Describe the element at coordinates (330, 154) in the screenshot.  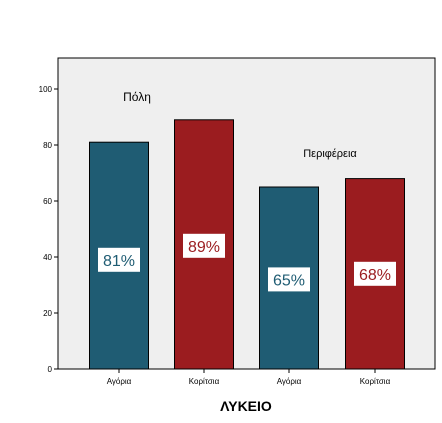
I see `group-label-periphery: Περιφέρεια` at that location.